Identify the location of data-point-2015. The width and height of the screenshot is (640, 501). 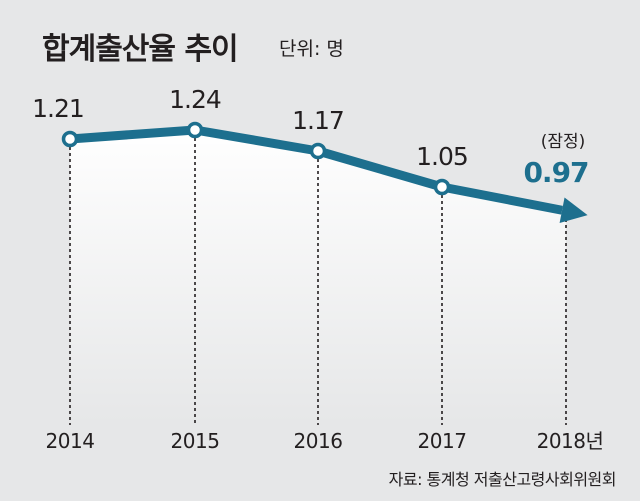
(195, 130).